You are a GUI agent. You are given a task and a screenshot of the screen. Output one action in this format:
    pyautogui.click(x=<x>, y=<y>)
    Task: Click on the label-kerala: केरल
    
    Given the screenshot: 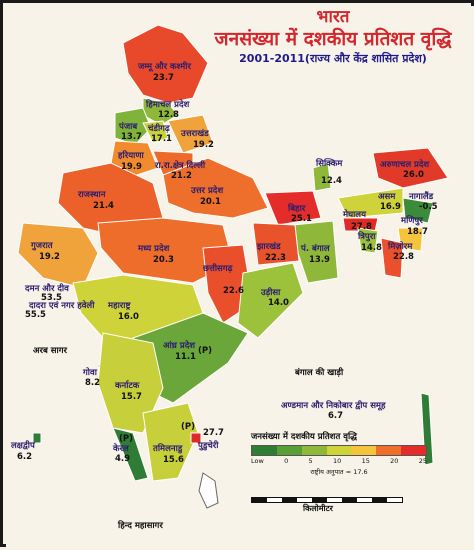 What is the action you would take?
    pyautogui.click(x=121, y=448)
    